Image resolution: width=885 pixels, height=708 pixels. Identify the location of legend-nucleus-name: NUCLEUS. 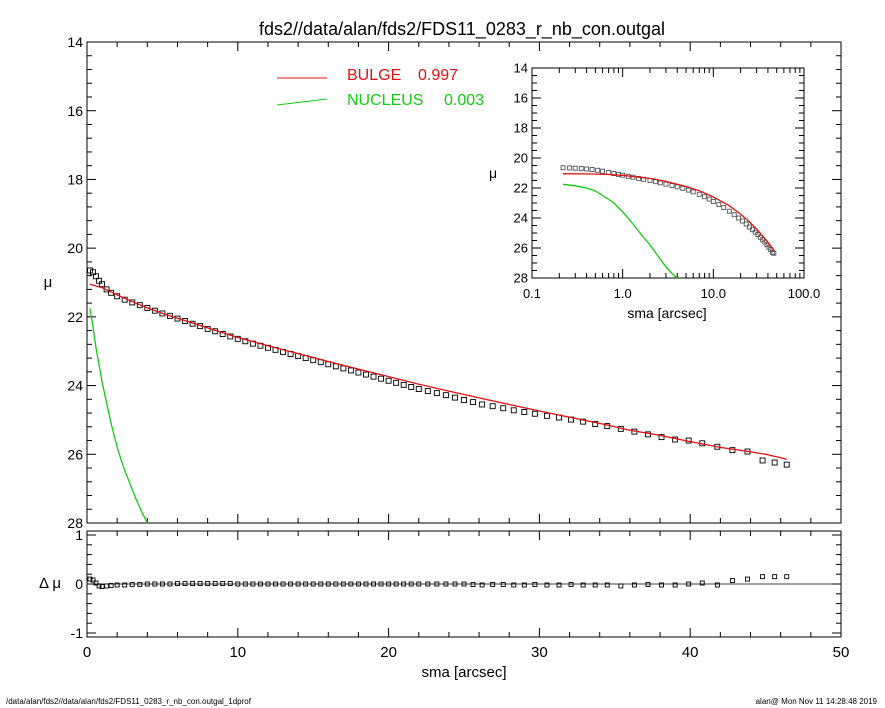
(385, 100).